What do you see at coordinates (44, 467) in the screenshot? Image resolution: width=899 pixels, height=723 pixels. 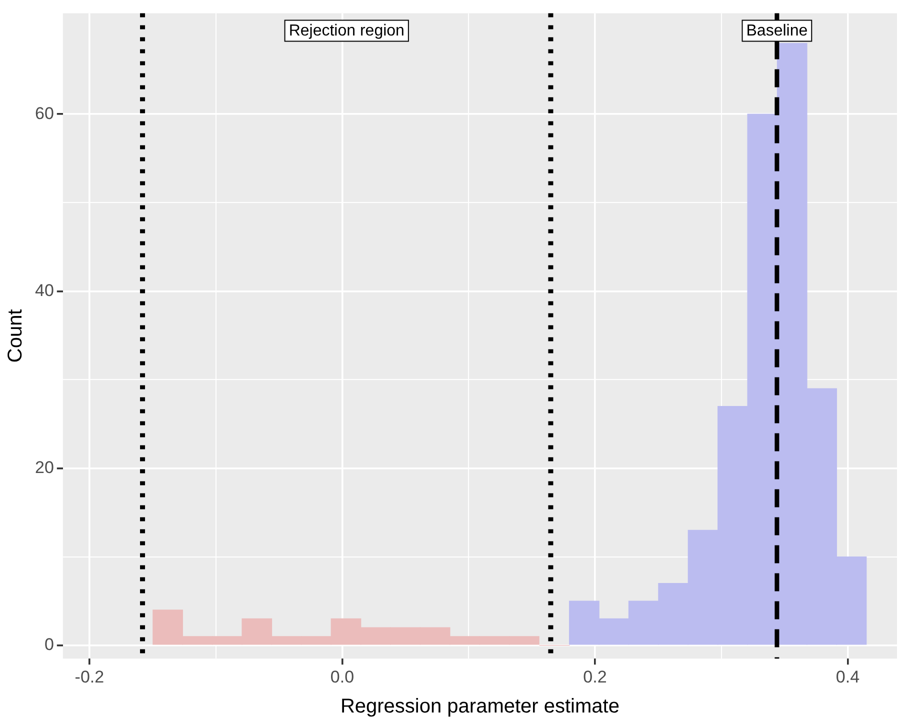 I see `y-tick-label: 20` at bounding box center [44, 467].